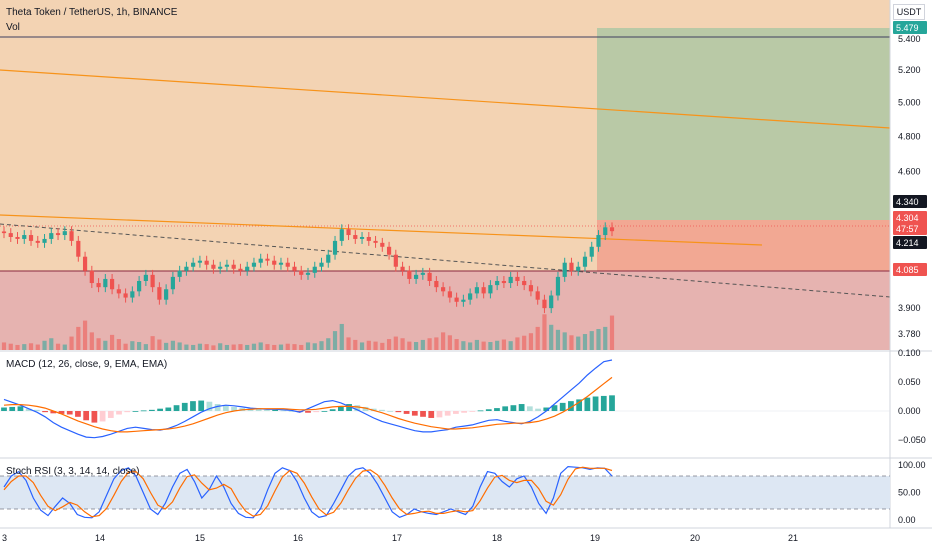  Describe the element at coordinates (308, 268) in the screenshot. I see `price-candles` at that location.